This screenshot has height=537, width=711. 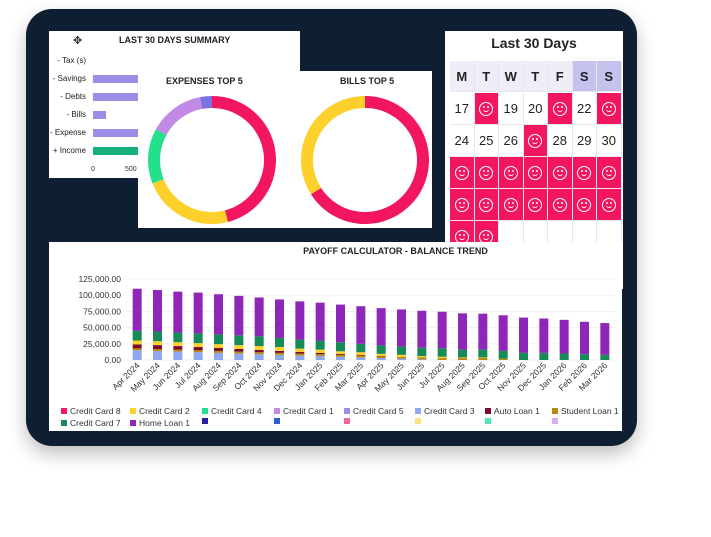 What do you see at coordinates (99, 295) in the screenshot?
I see `y-tick-label: 100,000.00` at bounding box center [99, 295].